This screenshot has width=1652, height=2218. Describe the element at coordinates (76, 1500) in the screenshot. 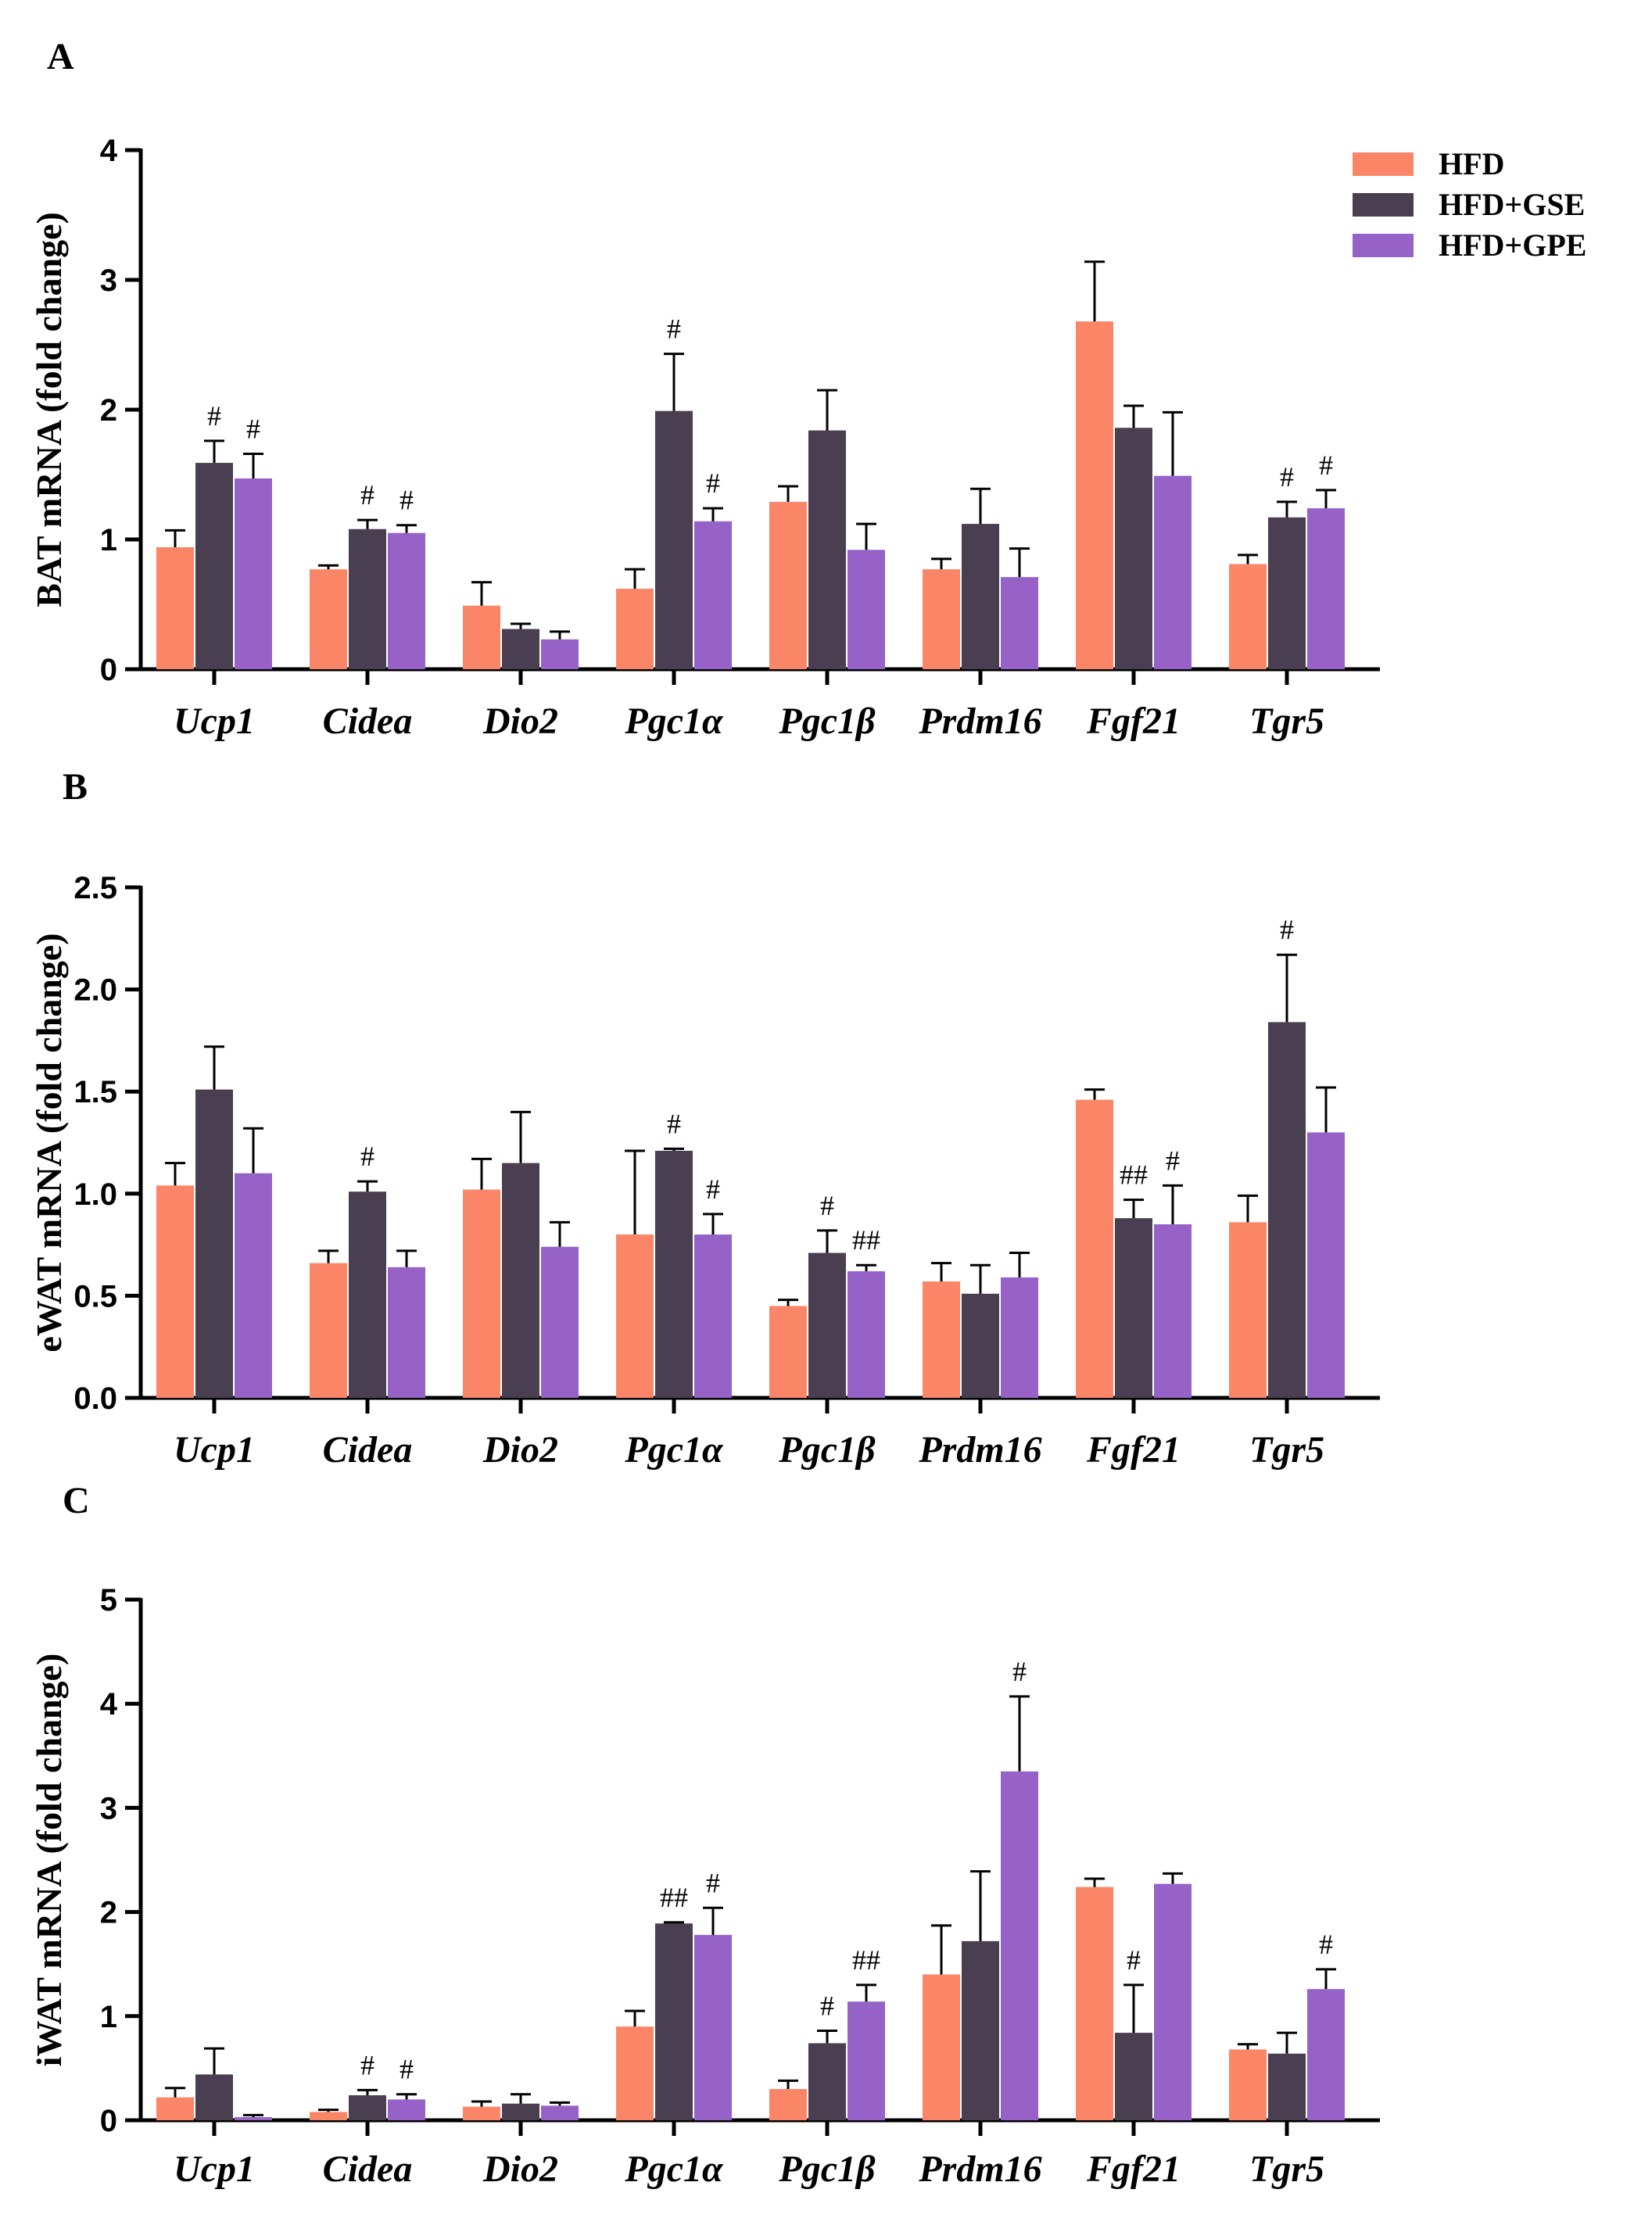

I see `panel-letter: C` at that location.